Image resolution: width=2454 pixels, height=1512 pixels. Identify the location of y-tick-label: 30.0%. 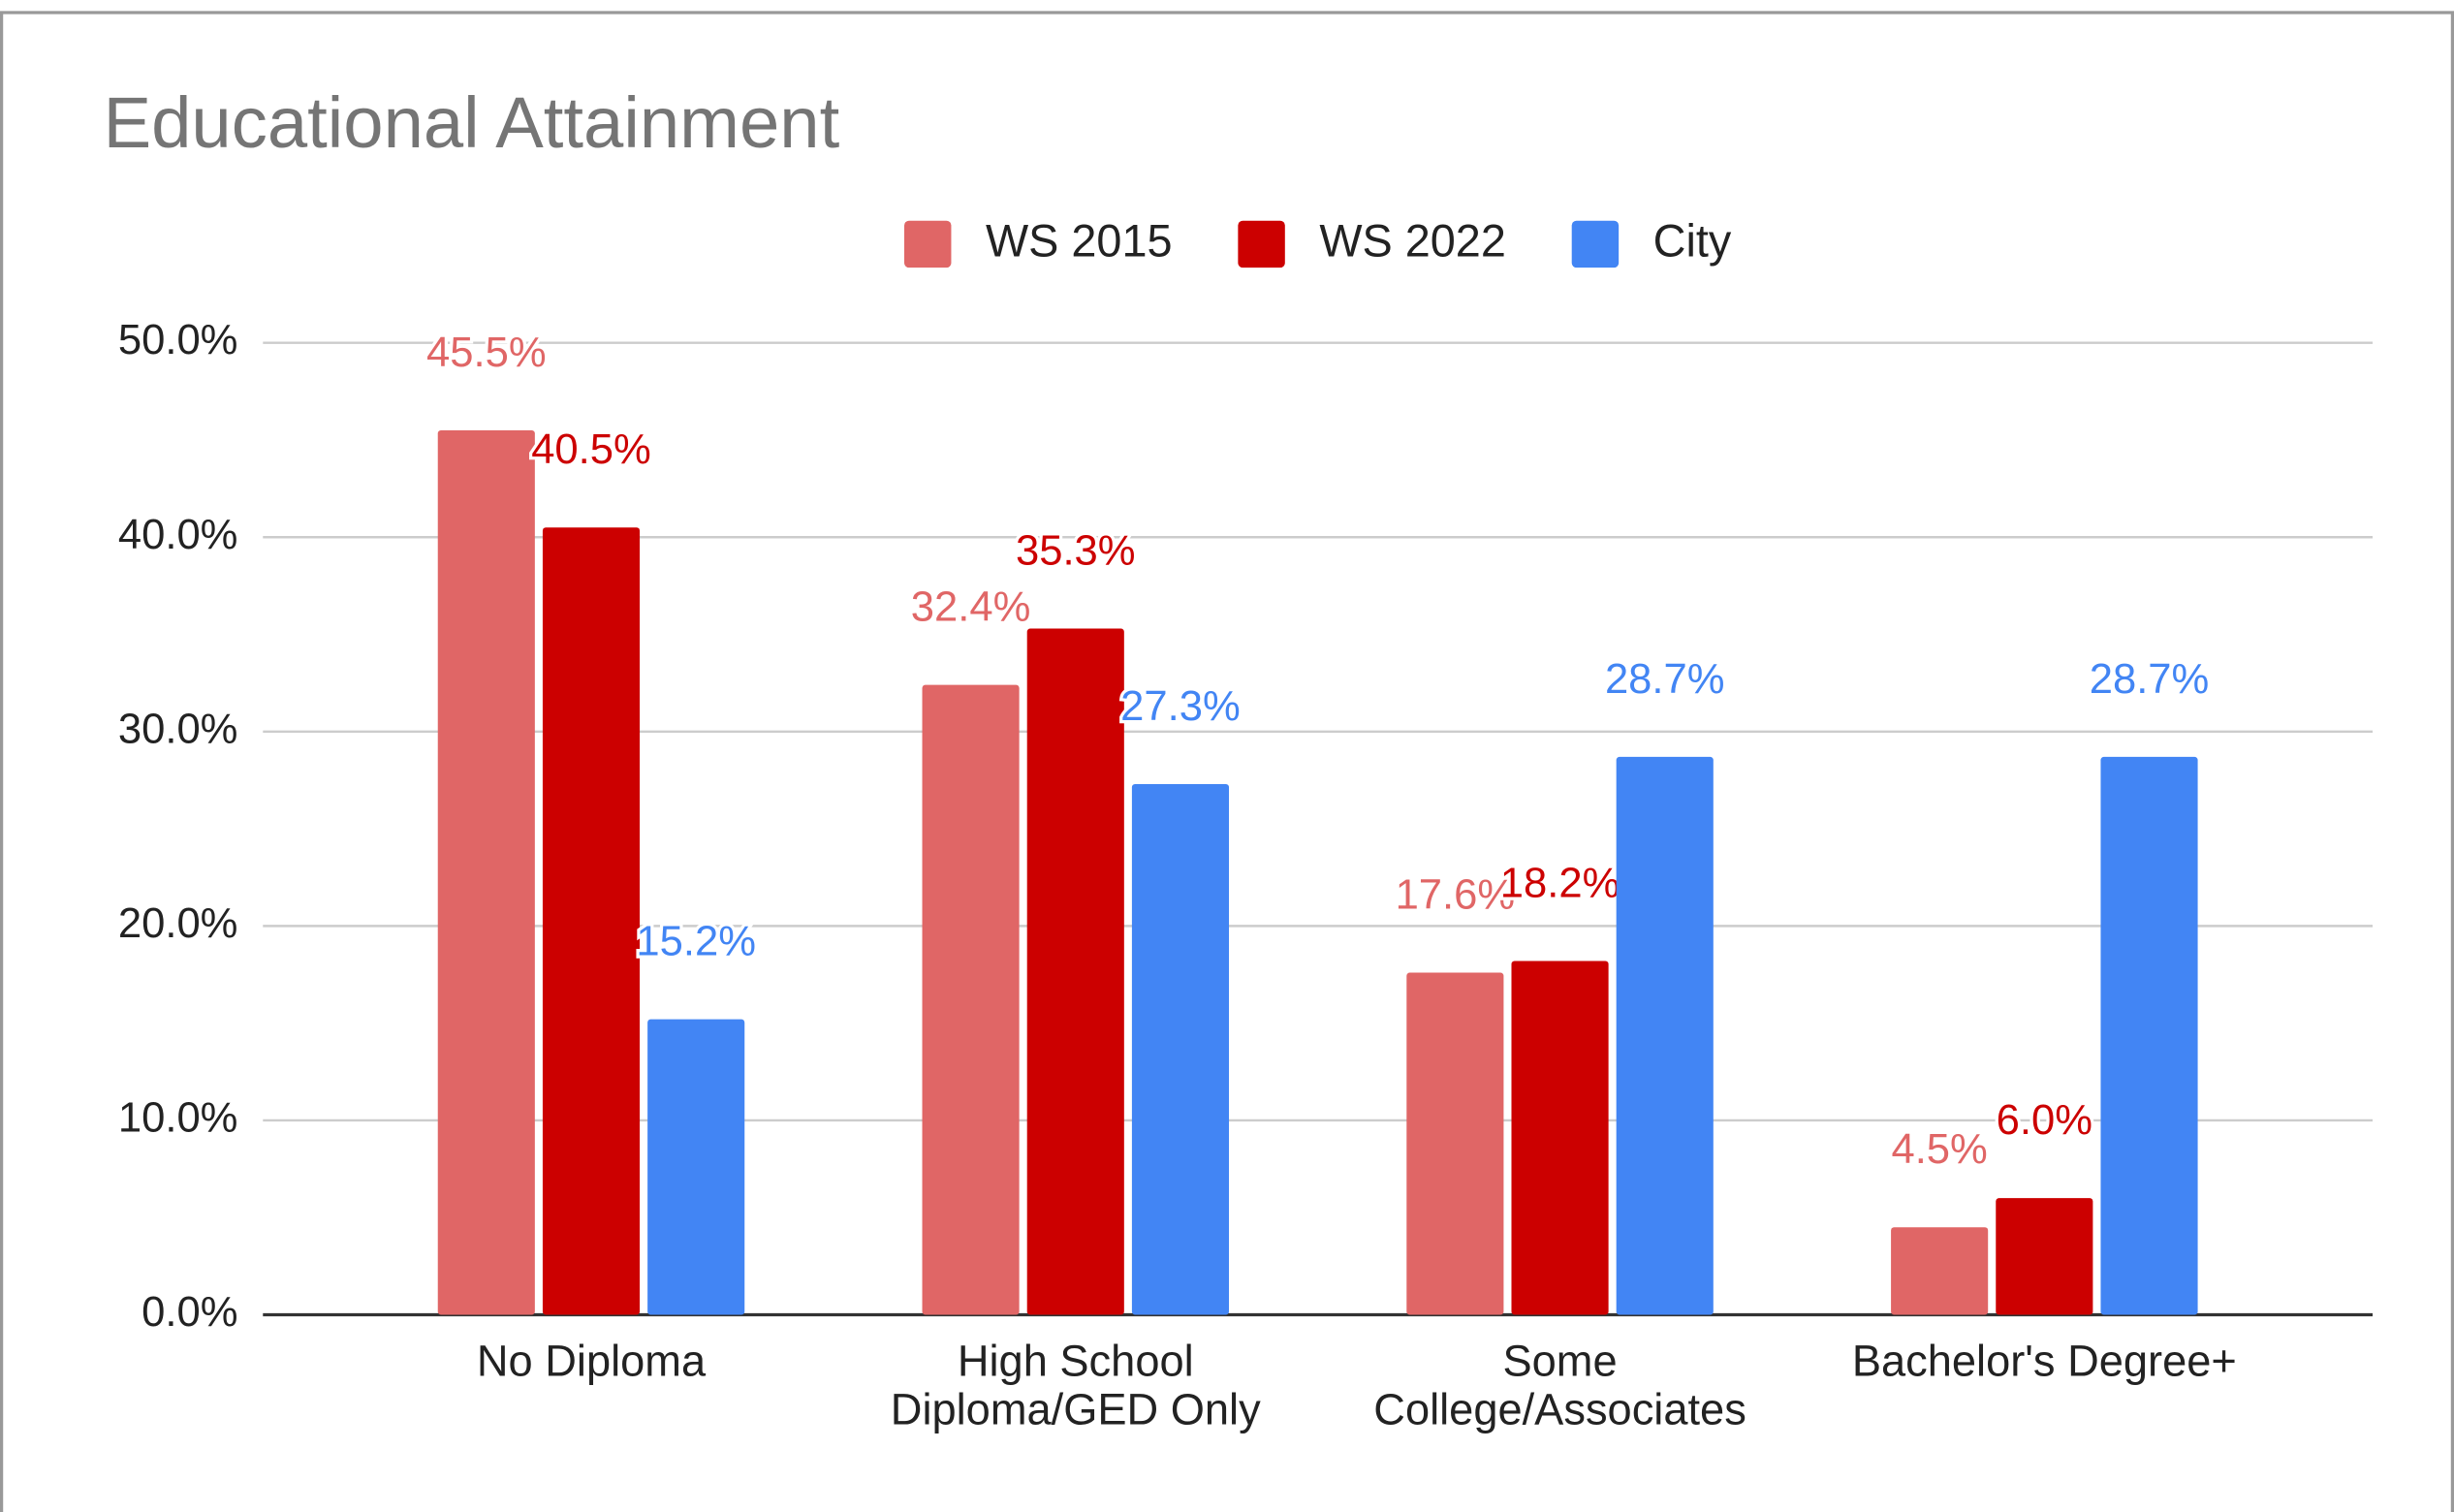
(178, 729).